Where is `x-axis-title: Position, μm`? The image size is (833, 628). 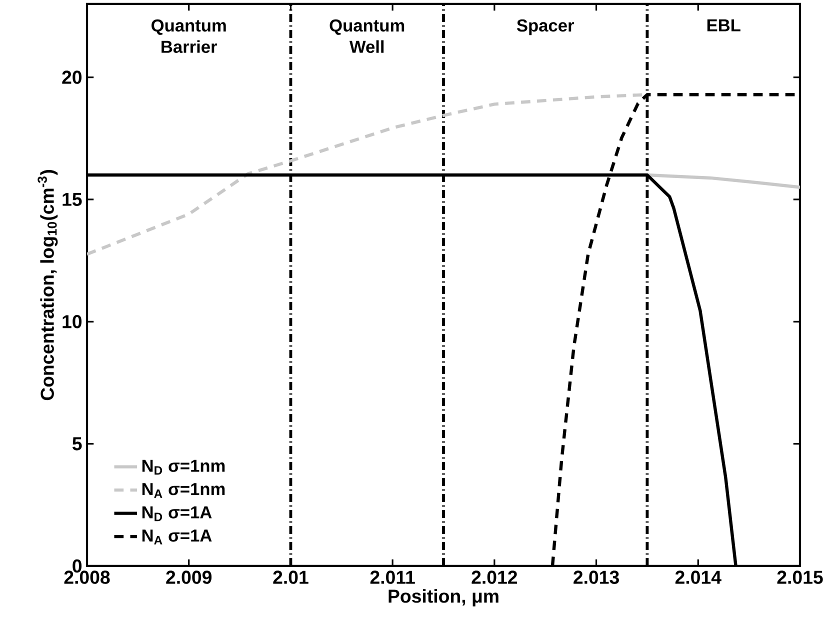 x-axis-title: Position, μm is located at coordinates (443, 597).